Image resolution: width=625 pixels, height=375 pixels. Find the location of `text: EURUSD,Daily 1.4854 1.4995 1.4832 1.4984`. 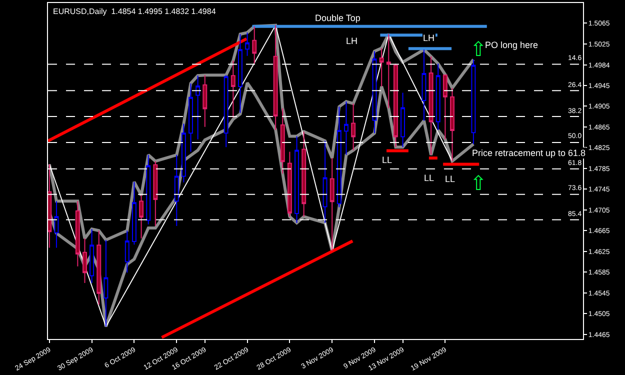

text: EURUSD,Daily 1.4854 1.4995 1.4832 1.4984 is located at coordinates (134, 11).